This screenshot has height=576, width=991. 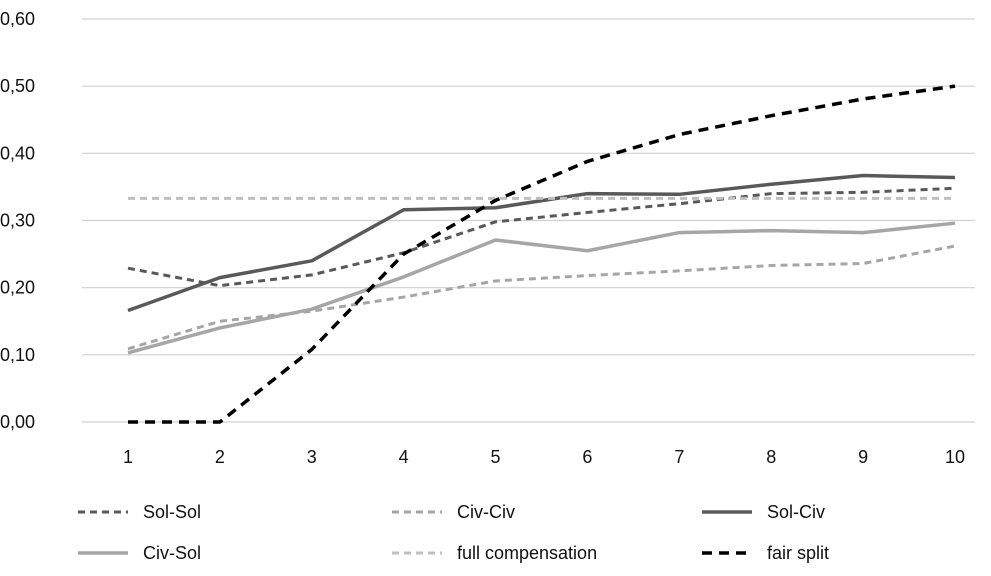 I want to click on x-tick-label: 10, so click(x=955, y=457).